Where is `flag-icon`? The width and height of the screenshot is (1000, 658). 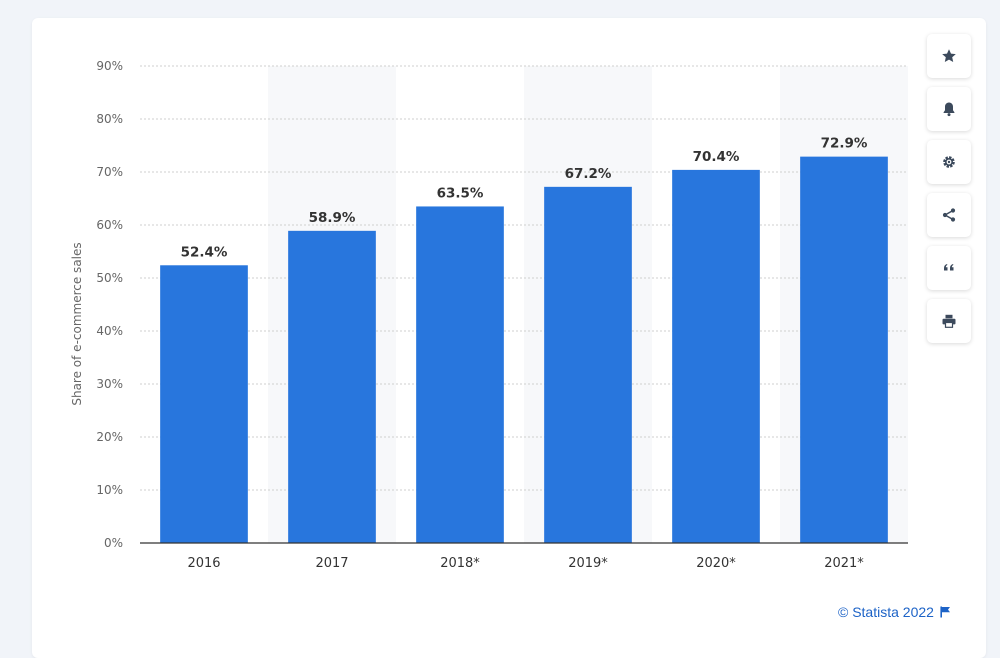
flag-icon is located at coordinates (945, 612).